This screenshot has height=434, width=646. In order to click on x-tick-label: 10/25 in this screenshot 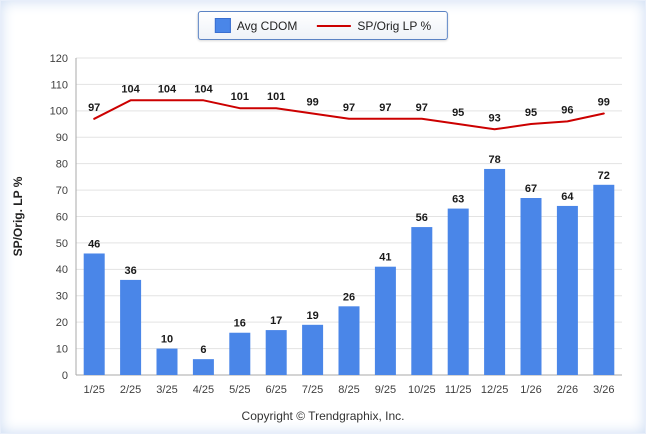, I will do `click(422, 390)`.